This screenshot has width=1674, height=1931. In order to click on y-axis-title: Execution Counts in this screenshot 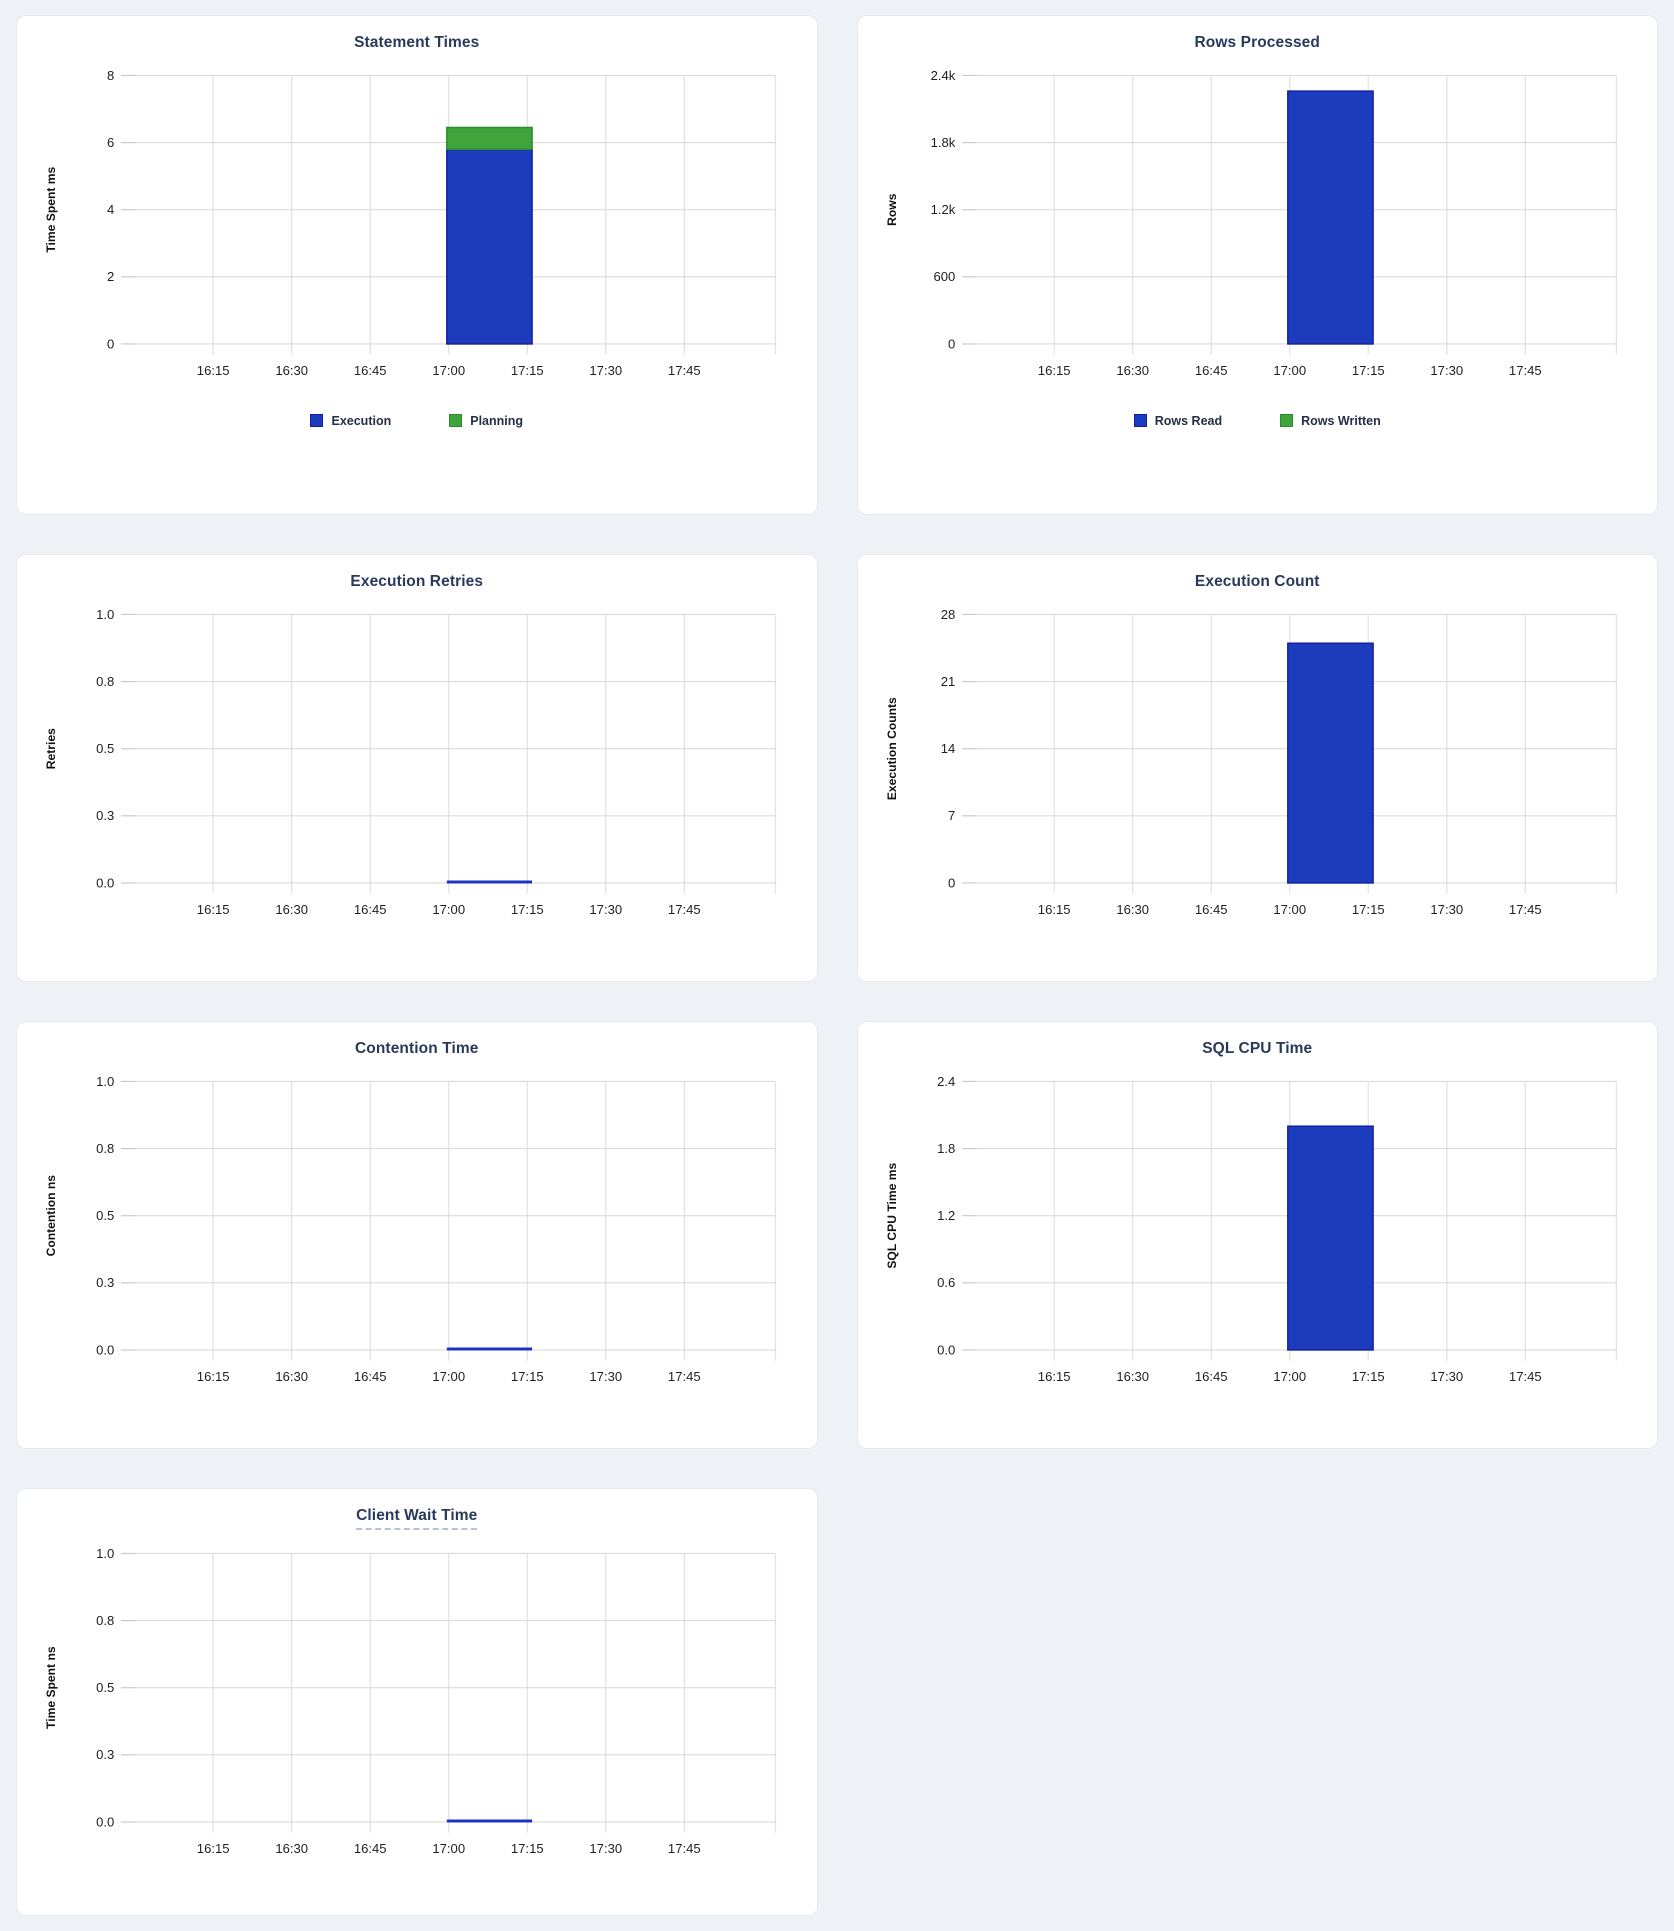, I will do `click(892, 748)`.